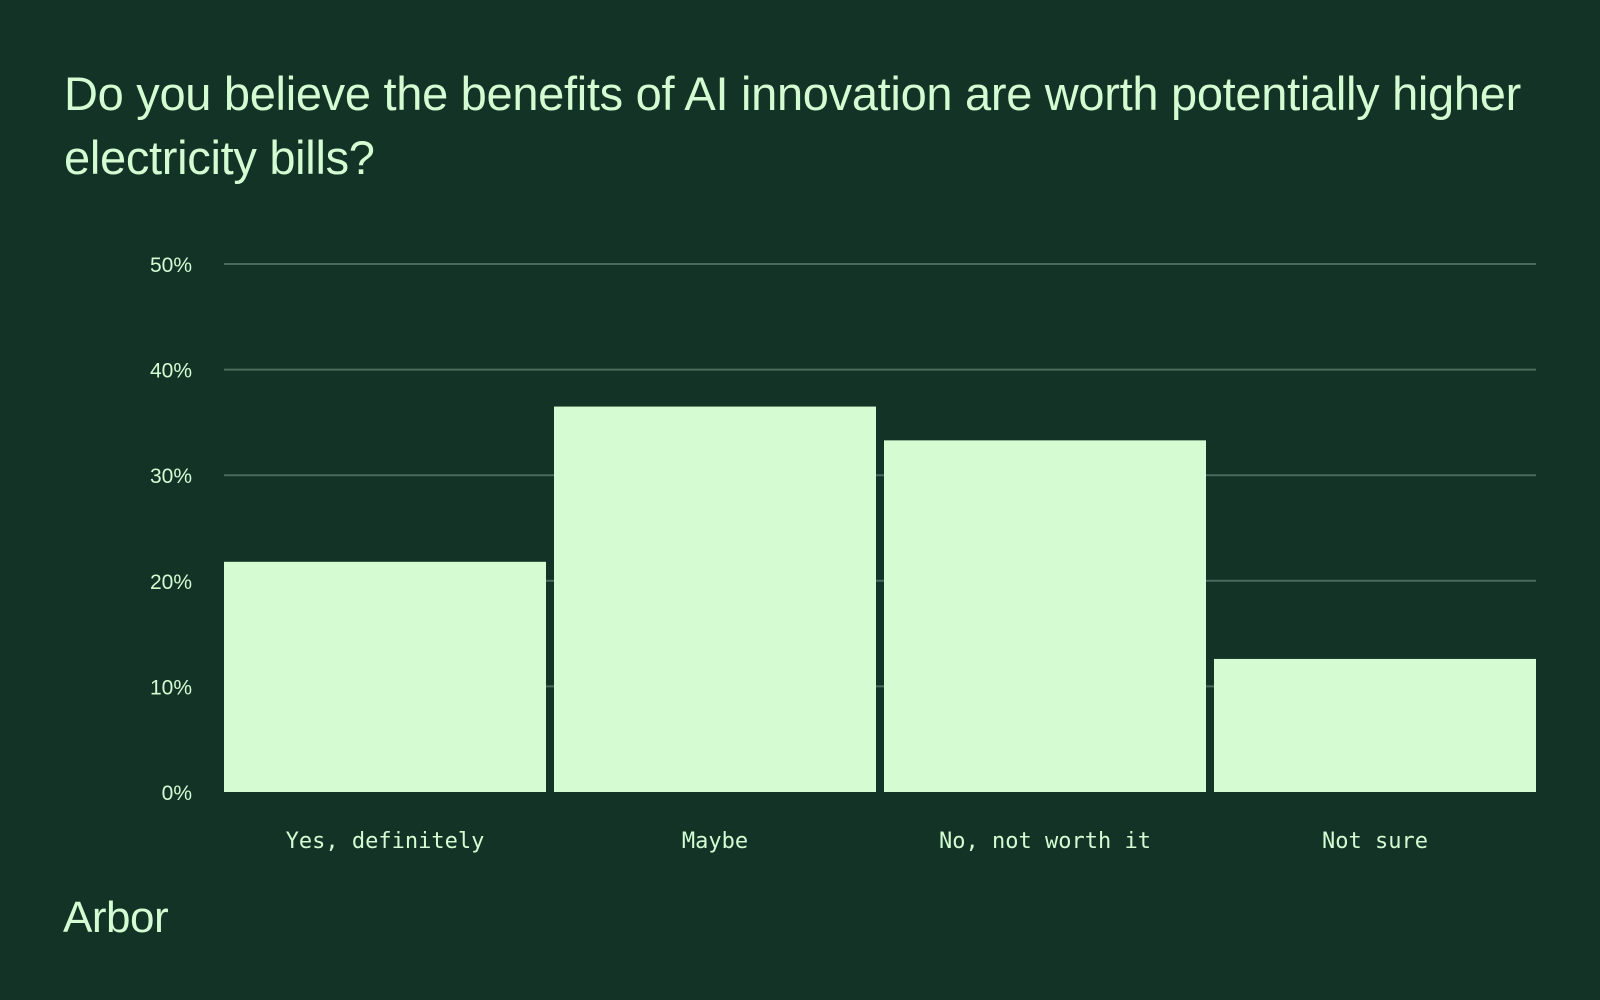  What do you see at coordinates (171, 371) in the screenshot?
I see `y-tick-label: 40%` at bounding box center [171, 371].